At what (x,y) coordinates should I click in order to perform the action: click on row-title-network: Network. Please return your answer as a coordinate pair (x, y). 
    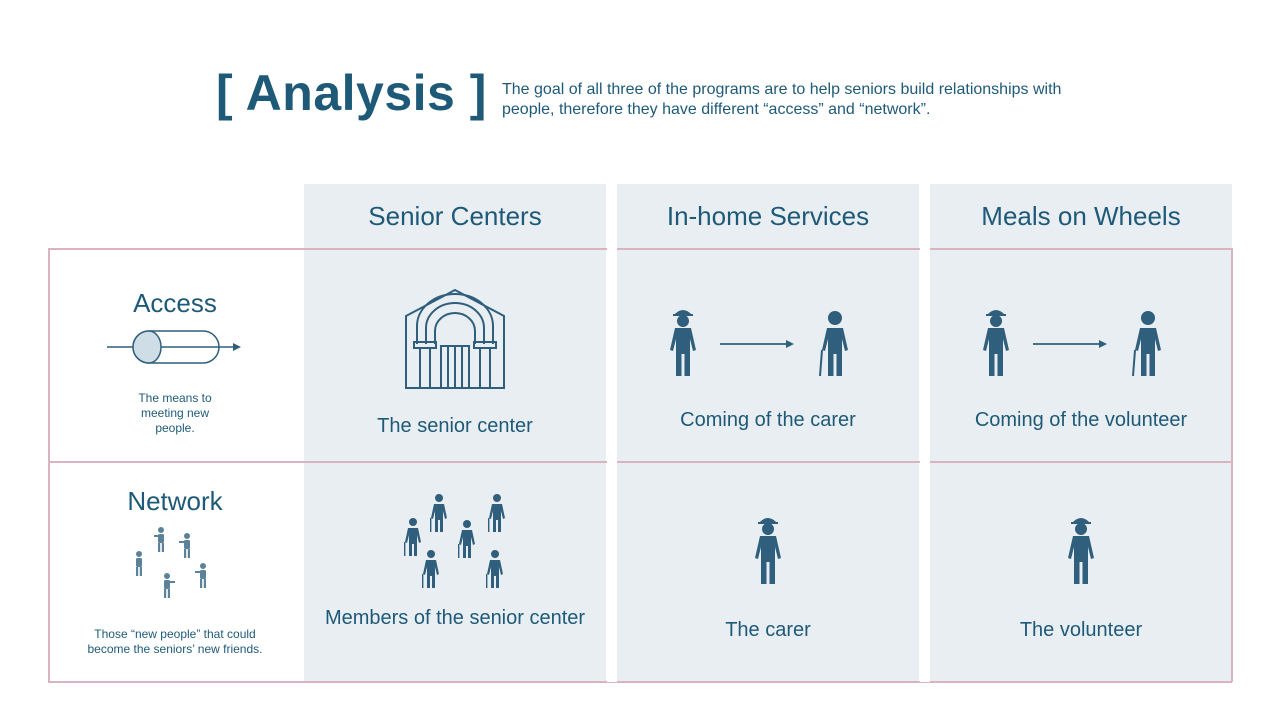
    Looking at the image, I should click on (175, 501).